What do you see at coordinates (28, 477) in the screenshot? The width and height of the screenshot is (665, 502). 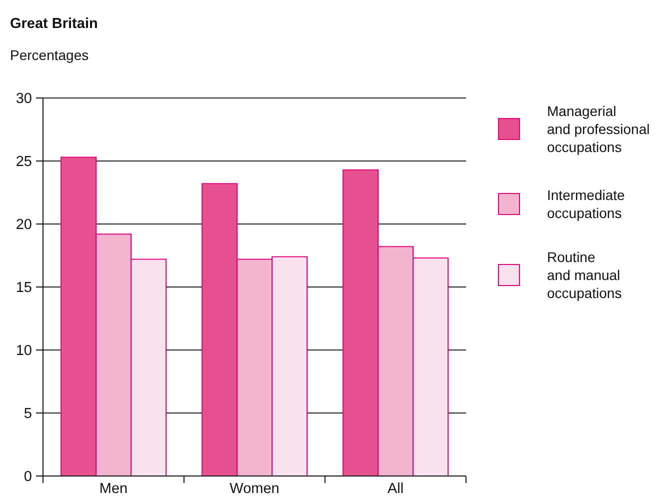 I see `y-tick-label: 0` at bounding box center [28, 477].